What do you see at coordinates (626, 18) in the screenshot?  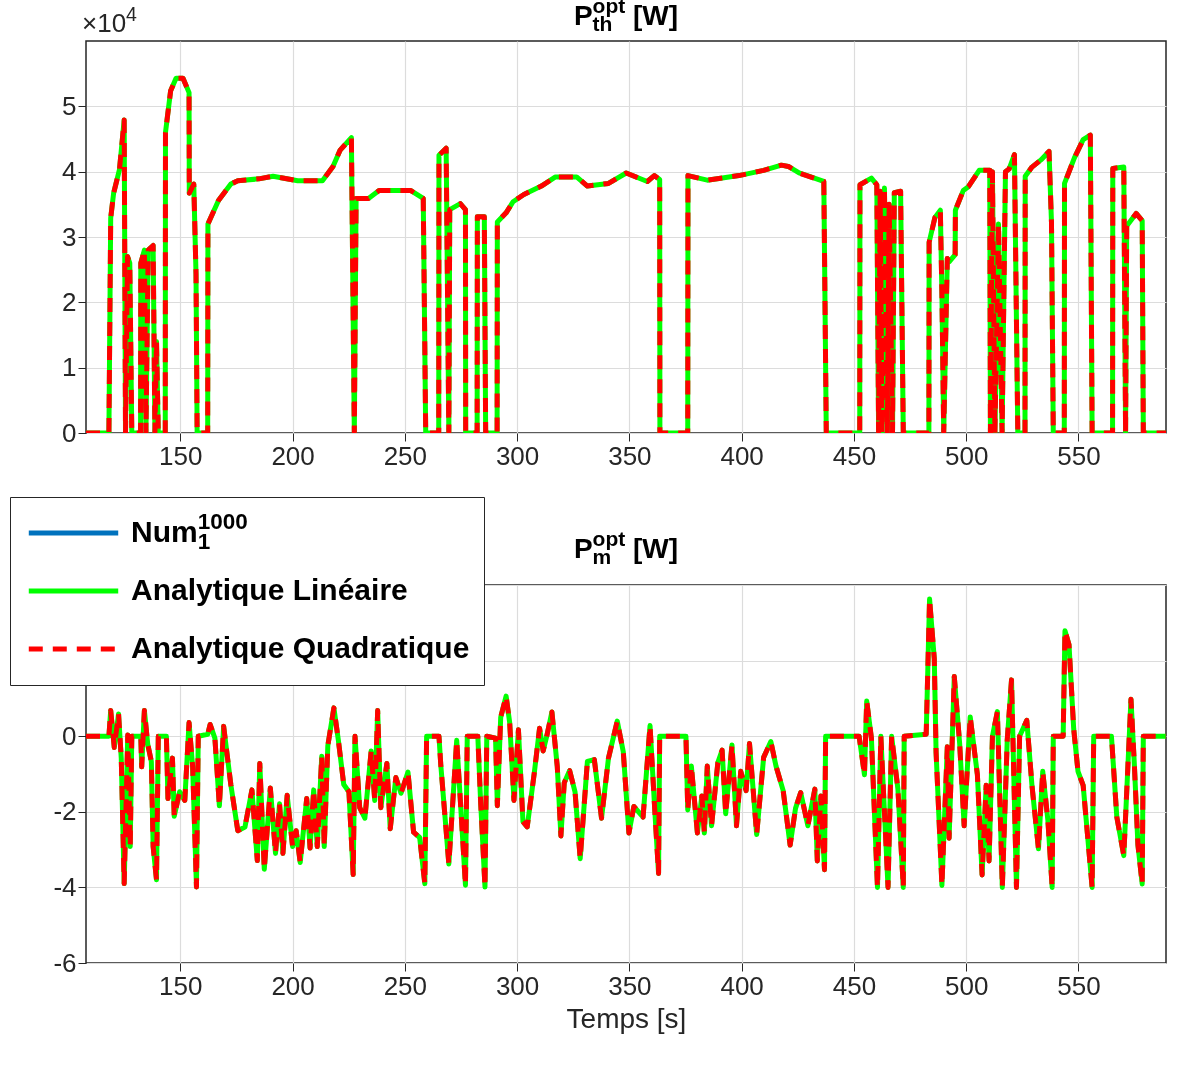 I see `chart-title: P$_{th}$$^{opt}$ [W]` at bounding box center [626, 18].